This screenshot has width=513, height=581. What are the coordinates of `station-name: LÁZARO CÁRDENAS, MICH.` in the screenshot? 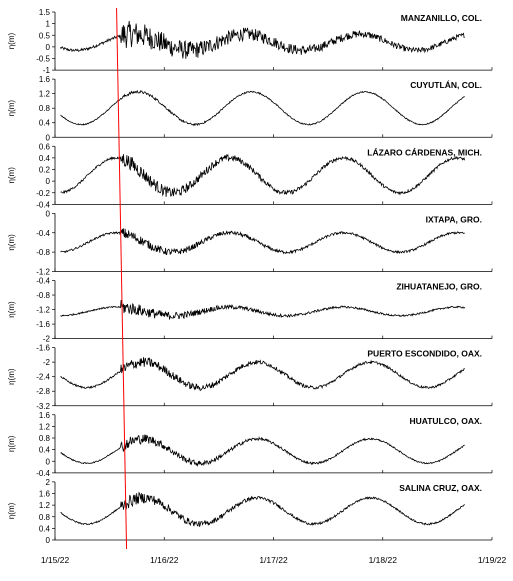 It's located at (424, 152).